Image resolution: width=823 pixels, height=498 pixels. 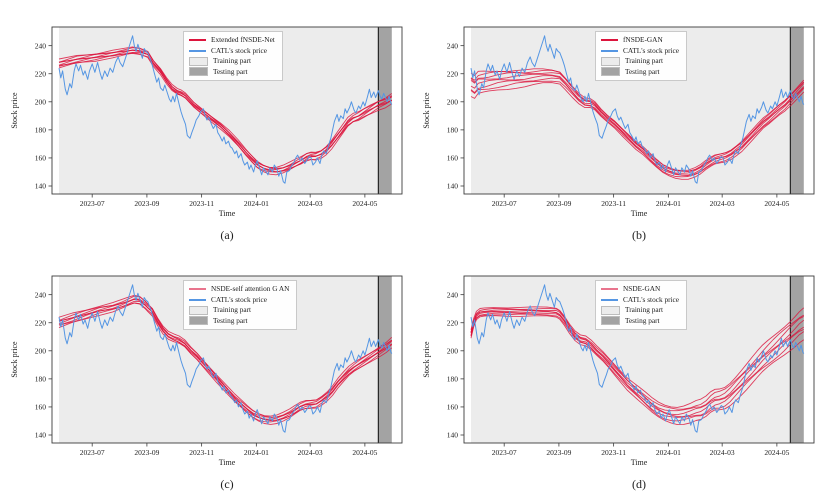 I want to click on legend-row: fNSDE-GAN, so click(x=640, y=40).